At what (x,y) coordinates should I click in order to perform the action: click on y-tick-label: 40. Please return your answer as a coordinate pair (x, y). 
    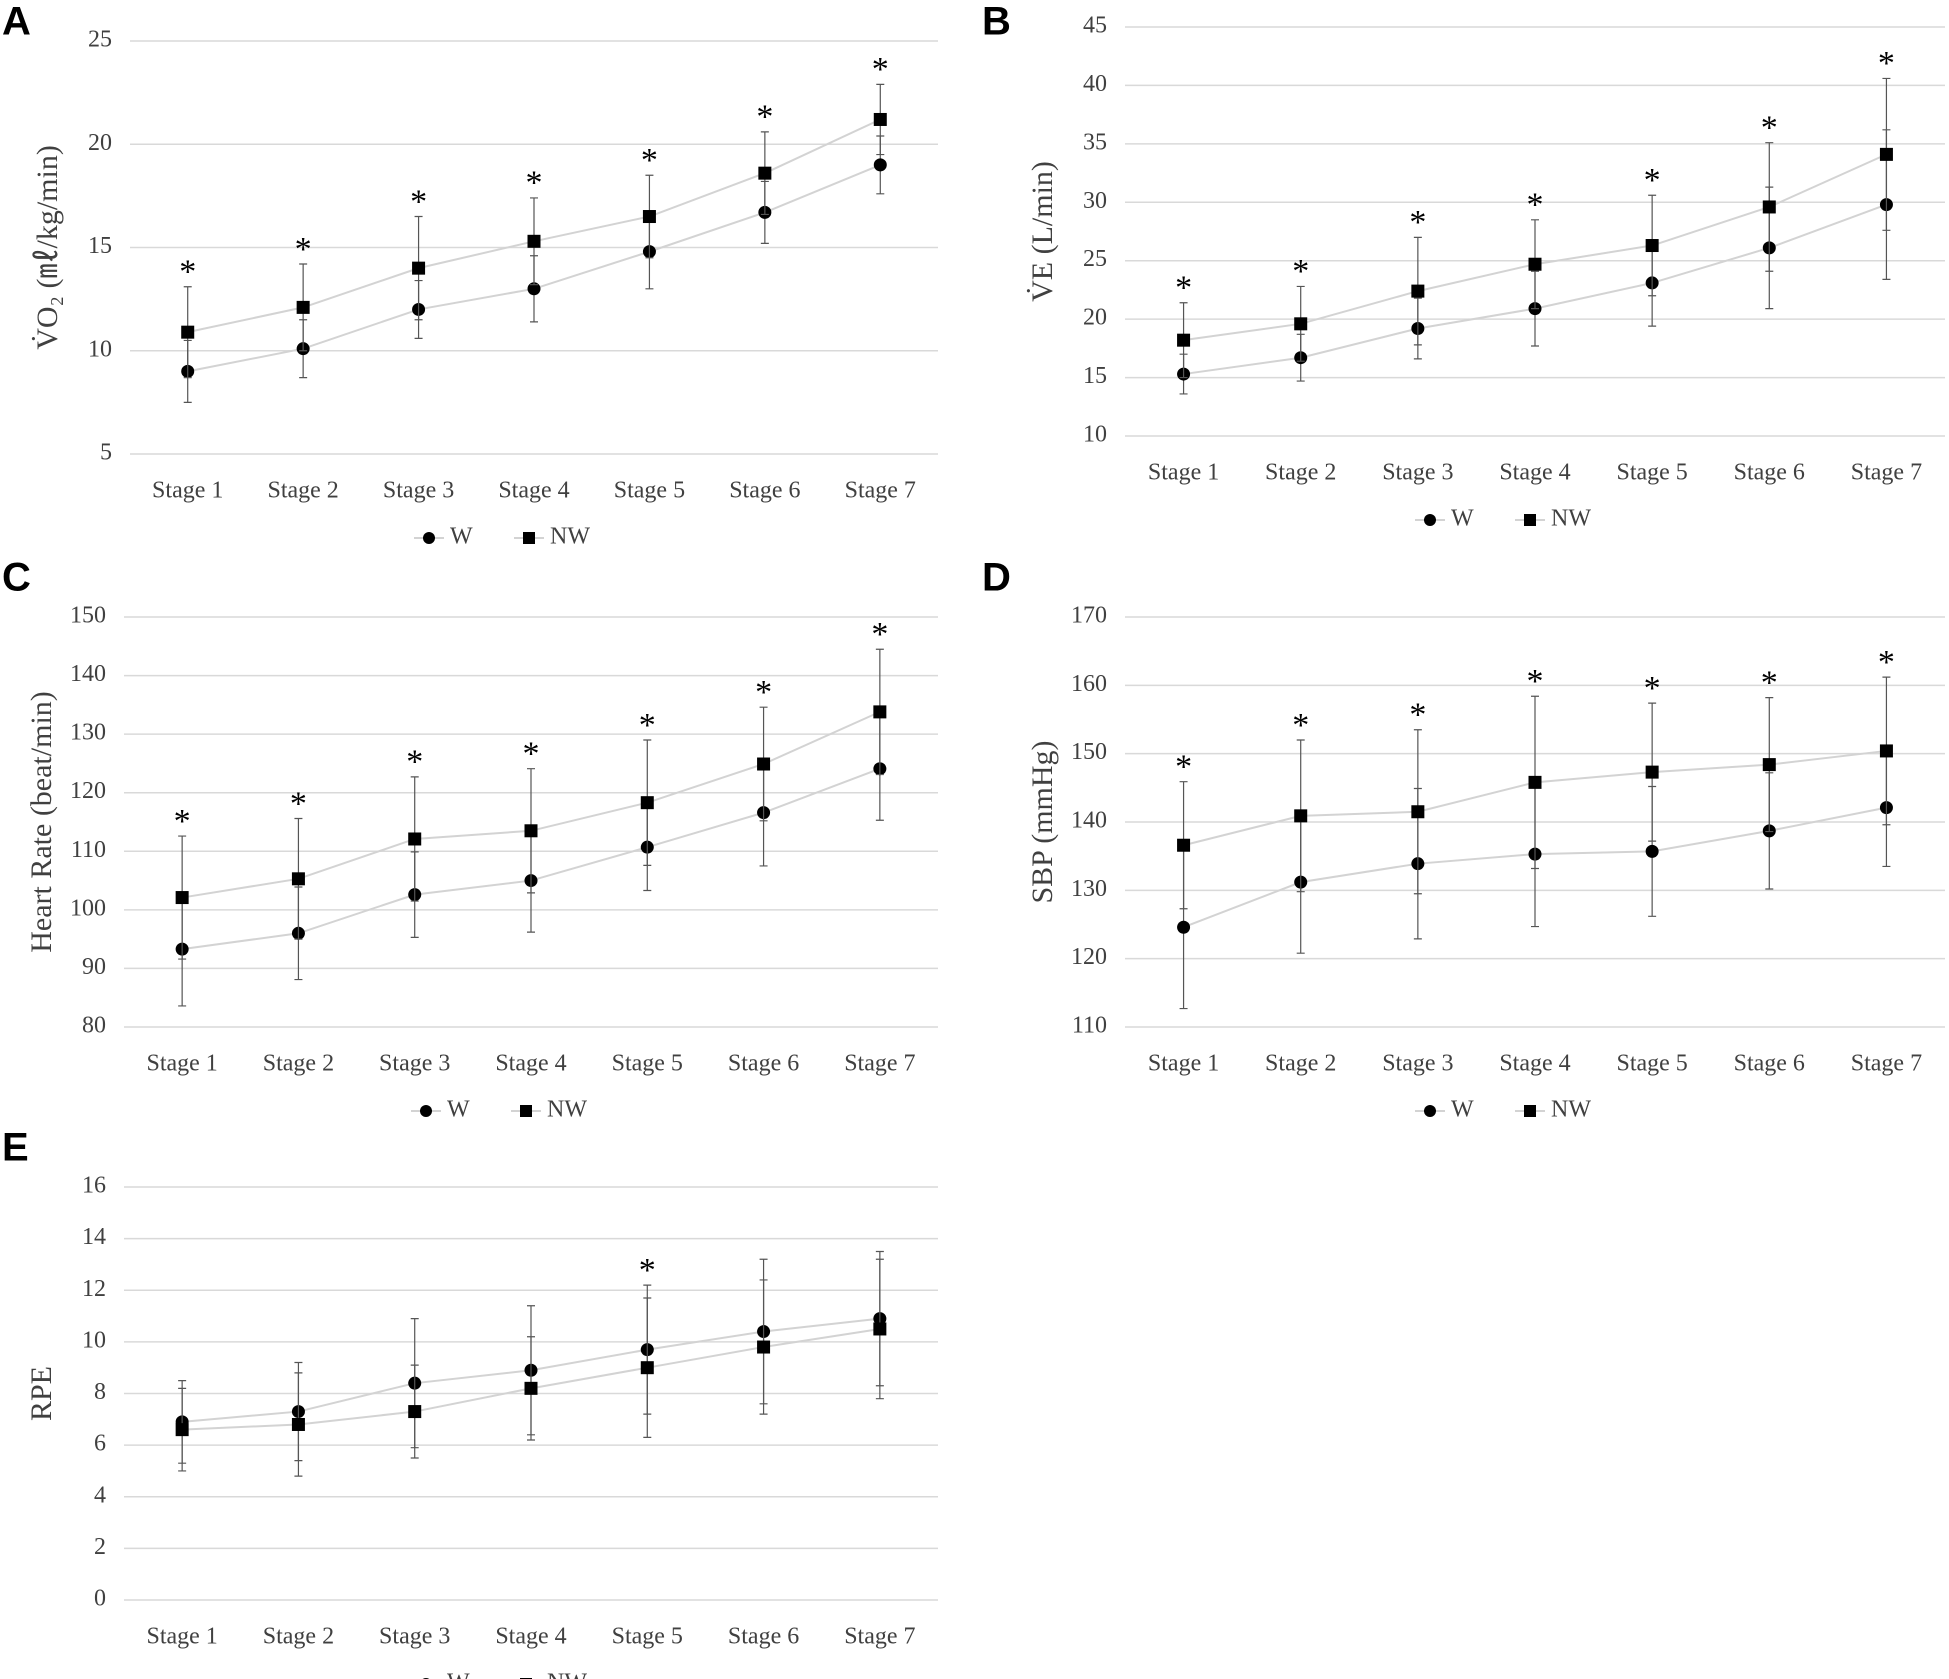
    Looking at the image, I should click on (1095, 84).